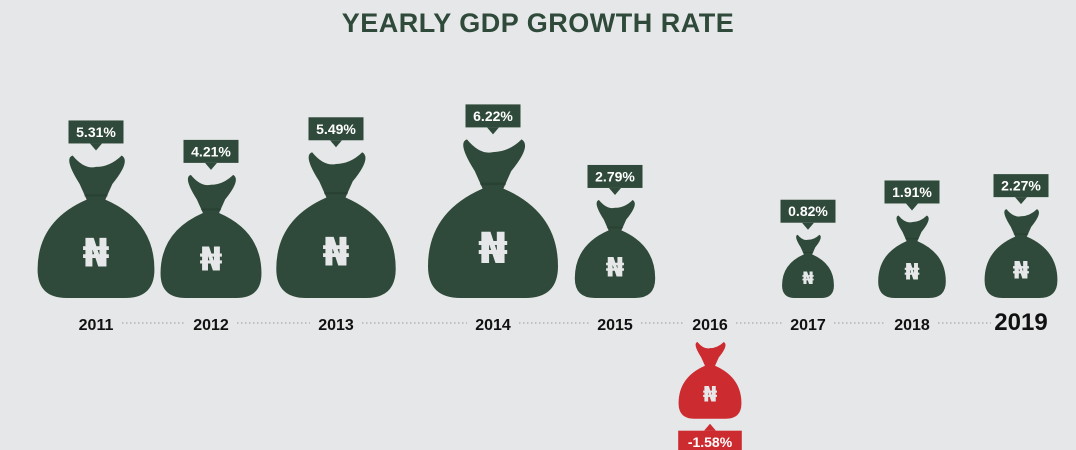 This screenshot has width=1076, height=450. I want to click on year-label: 2014, so click(493, 325).